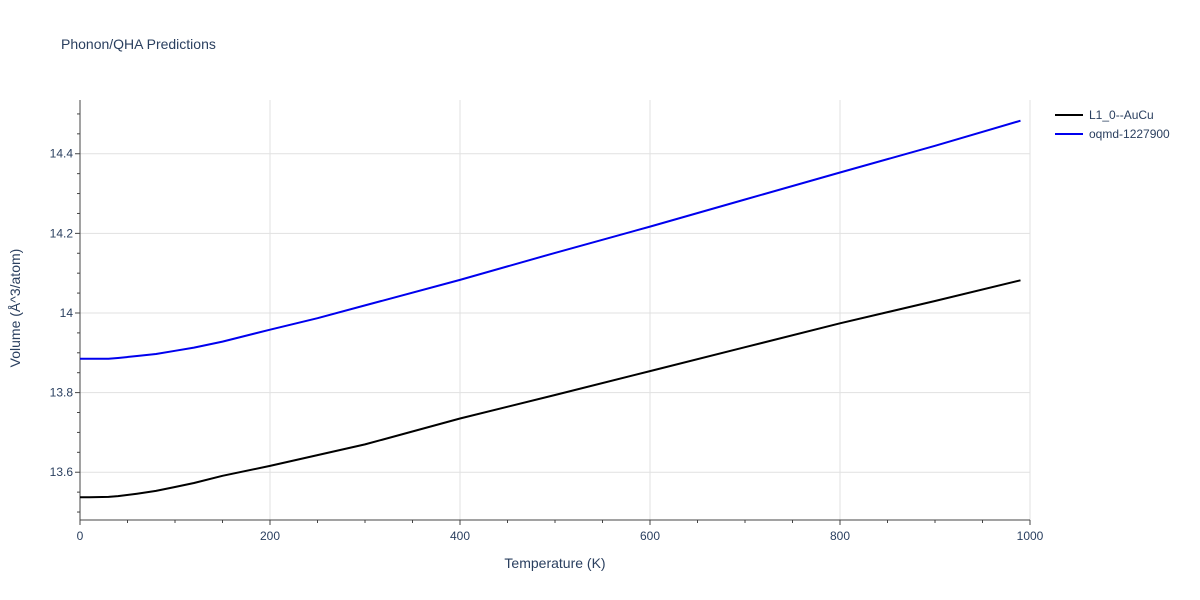 The height and width of the screenshot is (600, 1200). I want to click on x-axis-title: Temperature (K), so click(554, 563).